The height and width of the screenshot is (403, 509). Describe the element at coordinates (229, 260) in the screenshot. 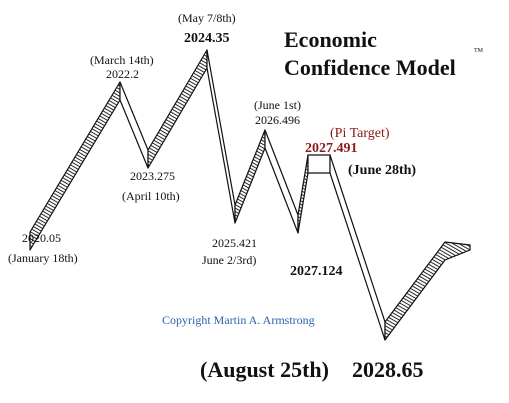

I see `label-date: June 2/3rd)` at that location.